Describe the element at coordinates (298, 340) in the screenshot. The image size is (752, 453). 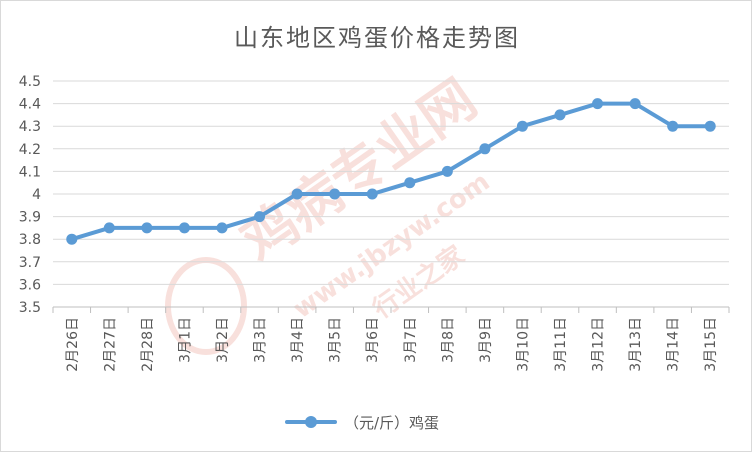
I see `x-tick-label: 3月4日` at that location.